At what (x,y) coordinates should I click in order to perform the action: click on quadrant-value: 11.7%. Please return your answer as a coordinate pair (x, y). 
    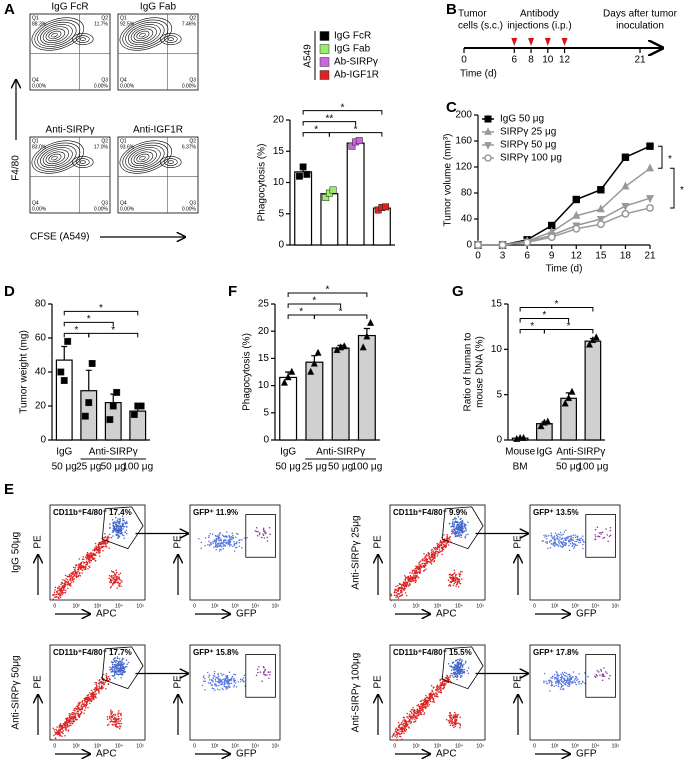
    Looking at the image, I should click on (101, 24).